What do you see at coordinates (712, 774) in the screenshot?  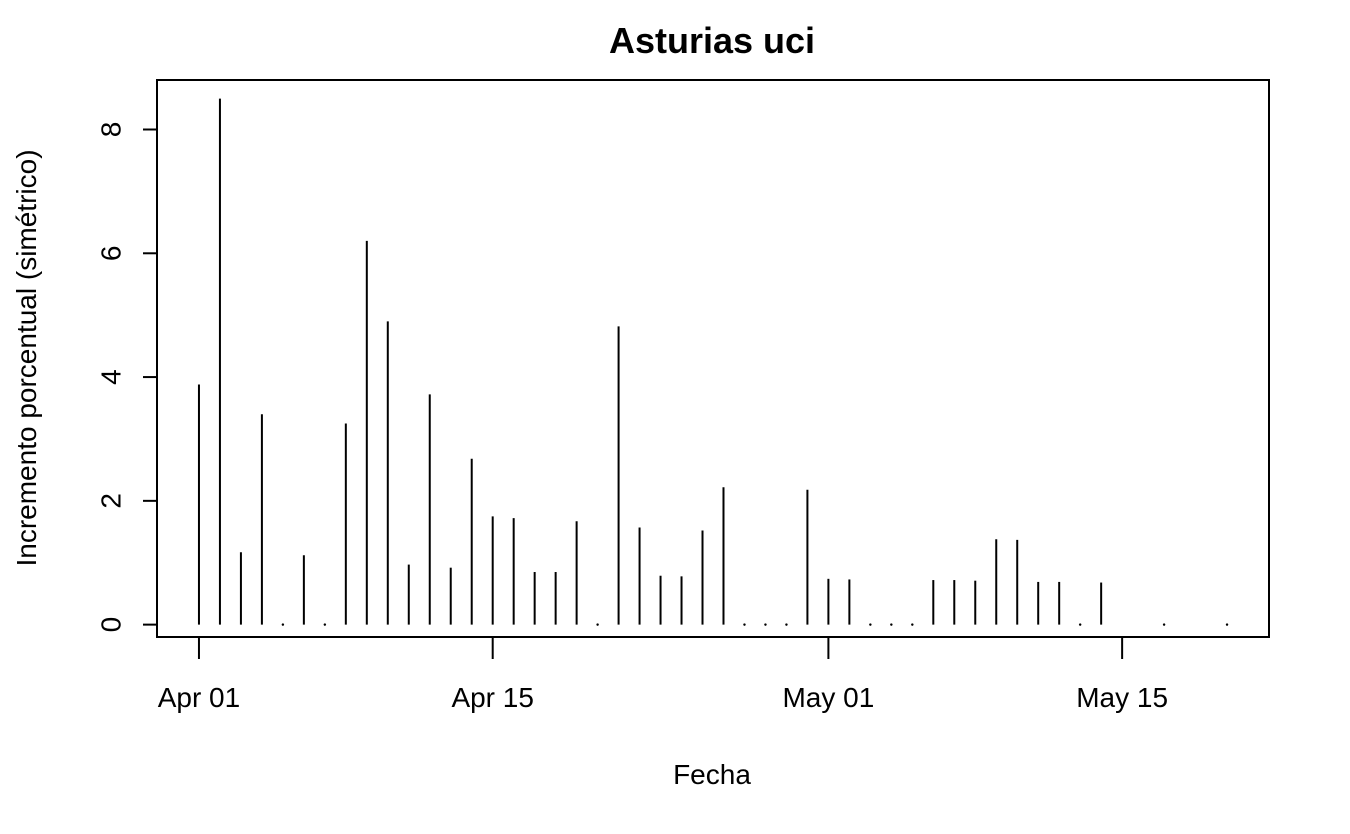 I see `x-axis-label: Fecha` at bounding box center [712, 774].